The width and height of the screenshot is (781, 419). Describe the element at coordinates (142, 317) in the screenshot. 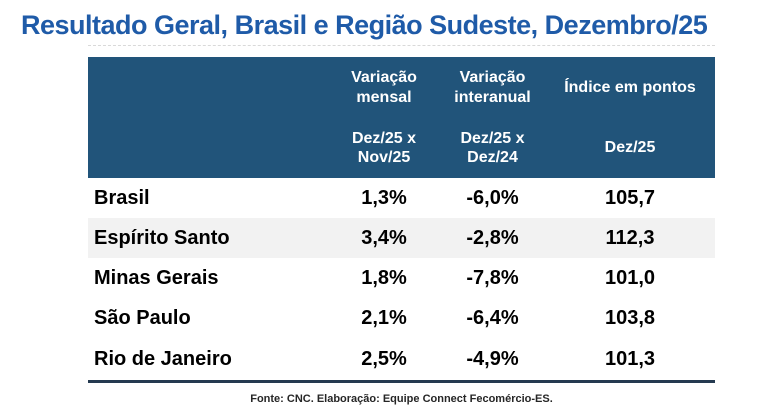

I see `row-label: São Paulo` at that location.